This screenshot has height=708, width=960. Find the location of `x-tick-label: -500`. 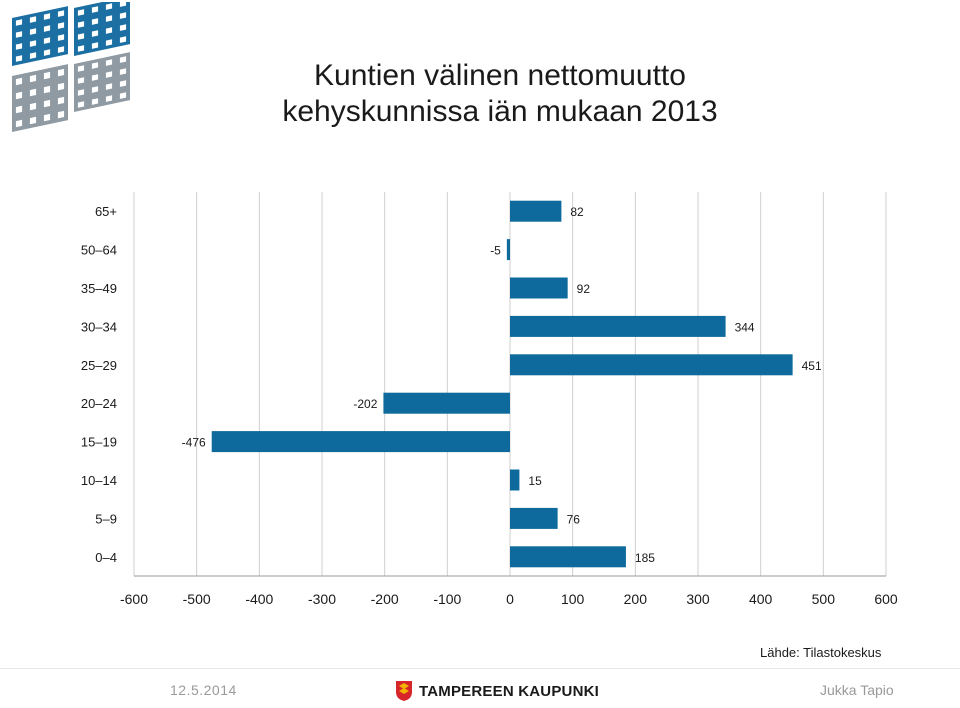

x-tick-label: -500 is located at coordinates (197, 599).